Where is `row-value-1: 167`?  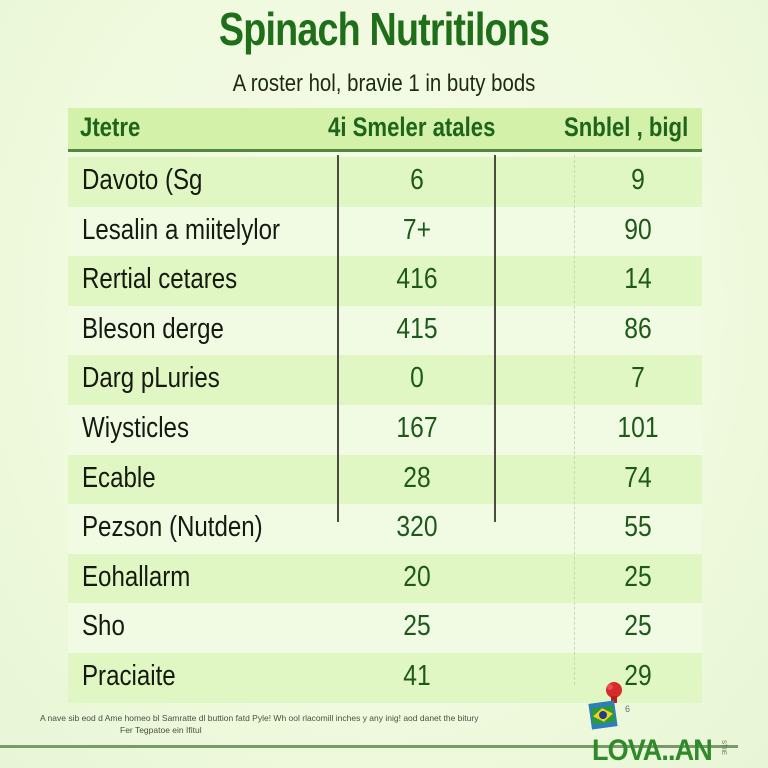
row-value-1: 167 is located at coordinates (417, 427).